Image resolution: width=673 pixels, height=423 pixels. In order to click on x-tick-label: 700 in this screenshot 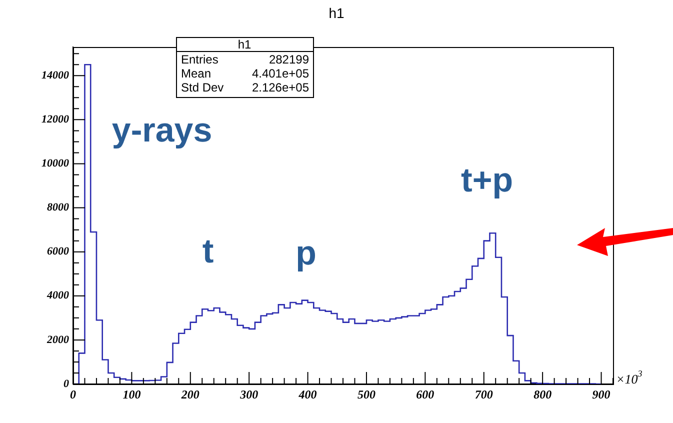, I will do `click(483, 394)`.